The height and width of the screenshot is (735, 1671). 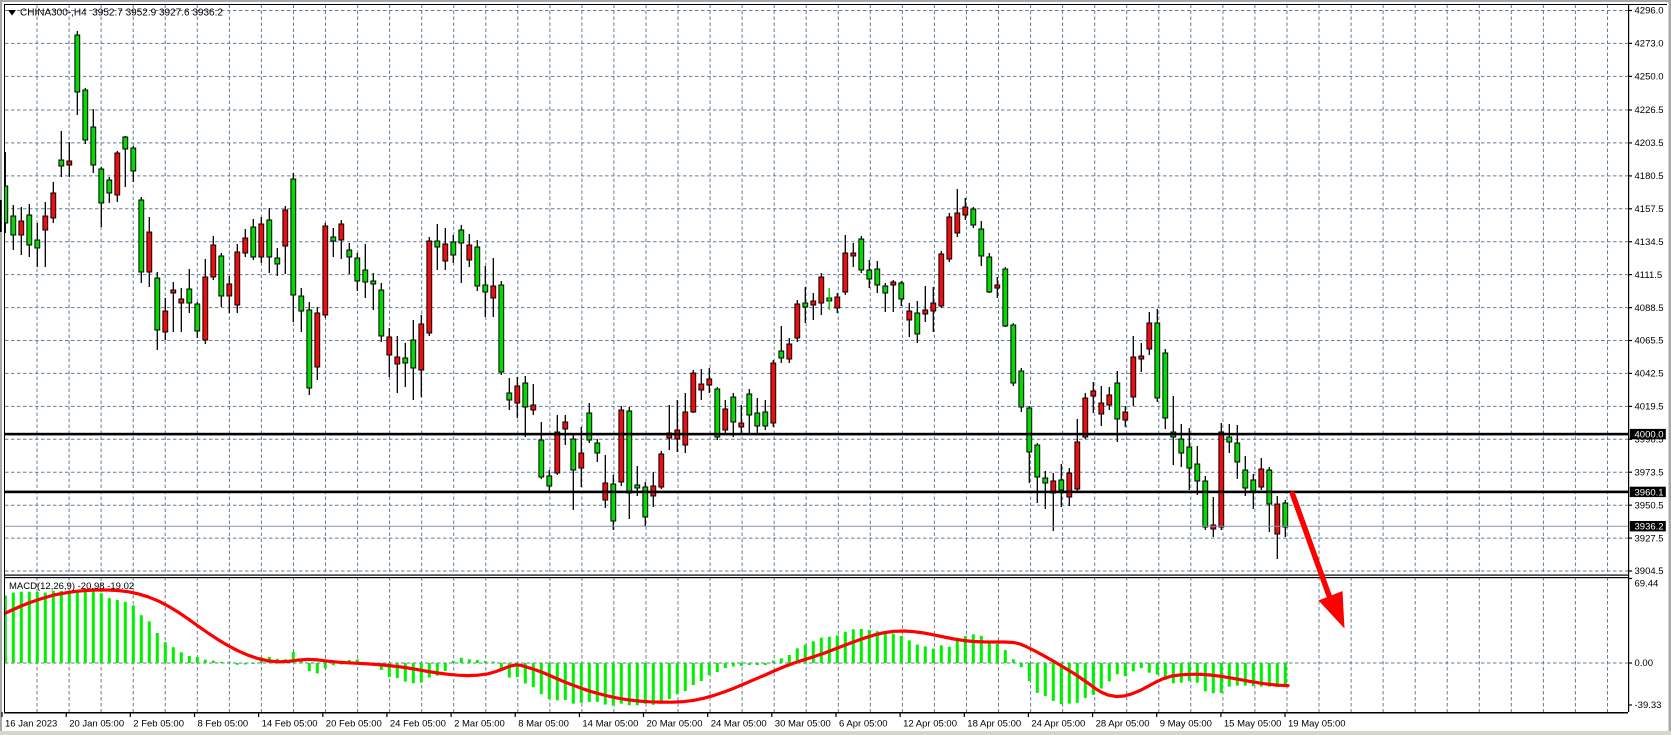 I want to click on svg-text: 3996.5, so click(x=1649, y=440).